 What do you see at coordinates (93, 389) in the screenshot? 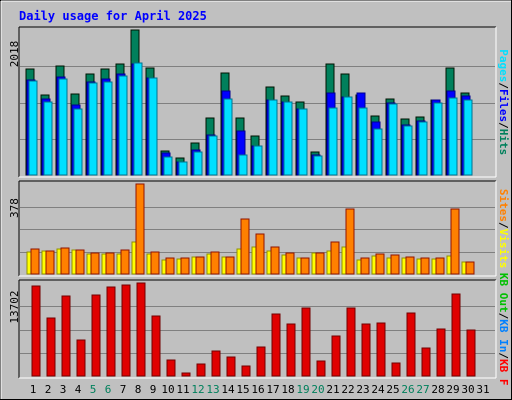
I see `day-label: 5` at bounding box center [93, 389].